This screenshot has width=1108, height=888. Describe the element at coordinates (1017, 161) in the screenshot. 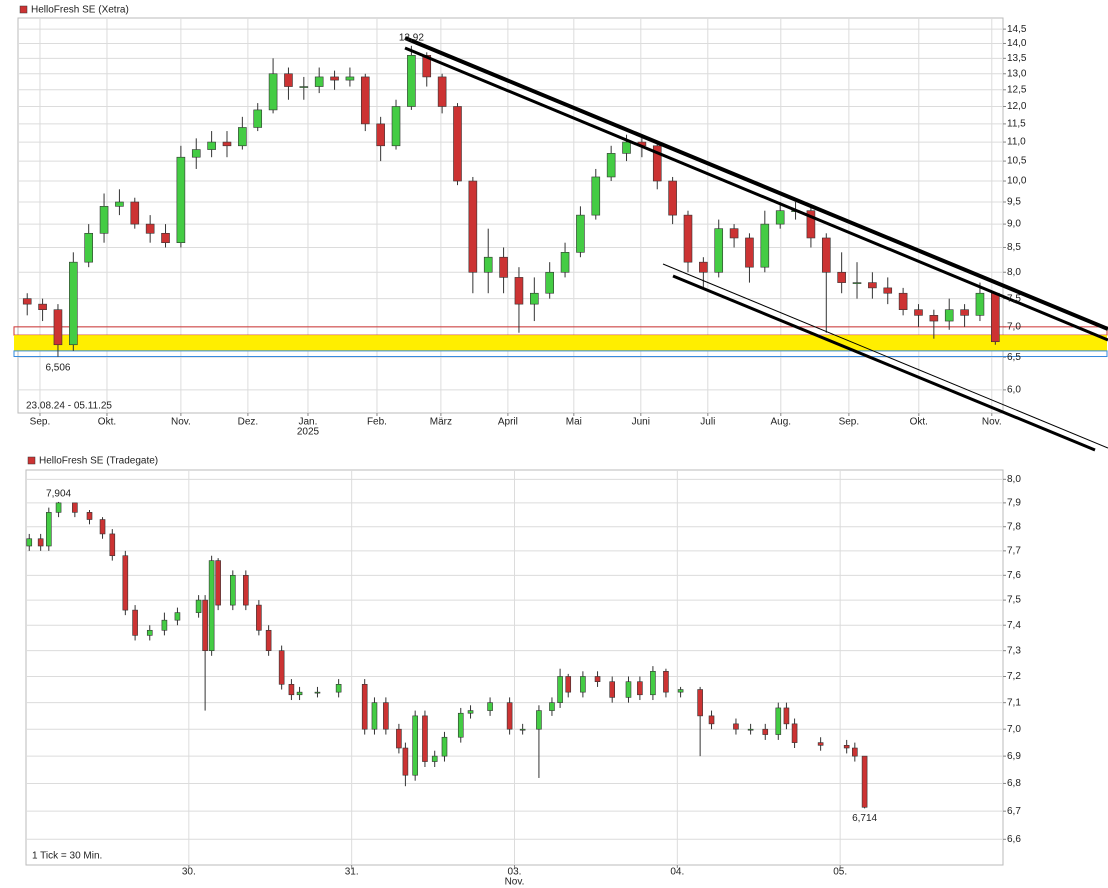

I see `y-tick-label: 10,5` at that location.